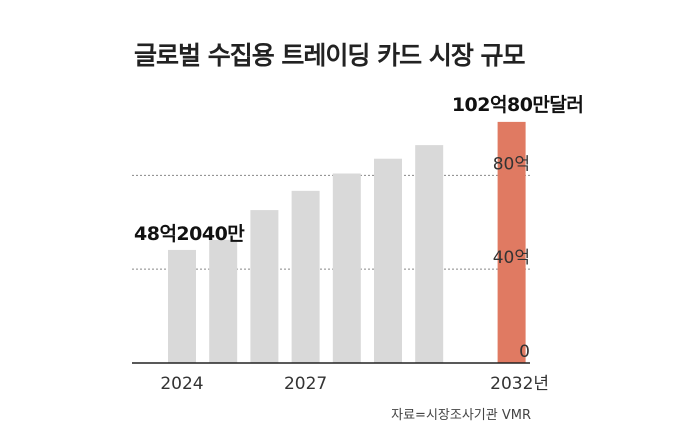 Image resolution: width=692 pixels, height=435 pixels. What do you see at coordinates (524, 352) in the screenshot?
I see `y-tick-label: 0` at bounding box center [524, 352].